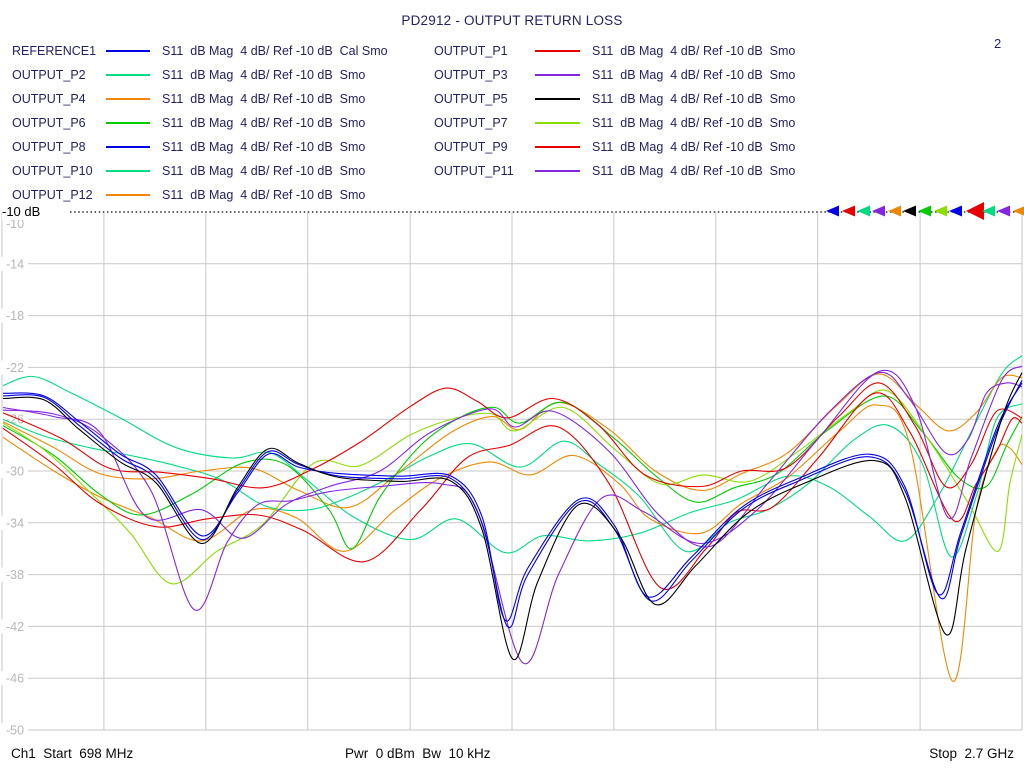 Image resolution: width=1024 pixels, height=768 pixels. I want to click on trace-name-label: OUTPUT_P2, so click(49, 75).